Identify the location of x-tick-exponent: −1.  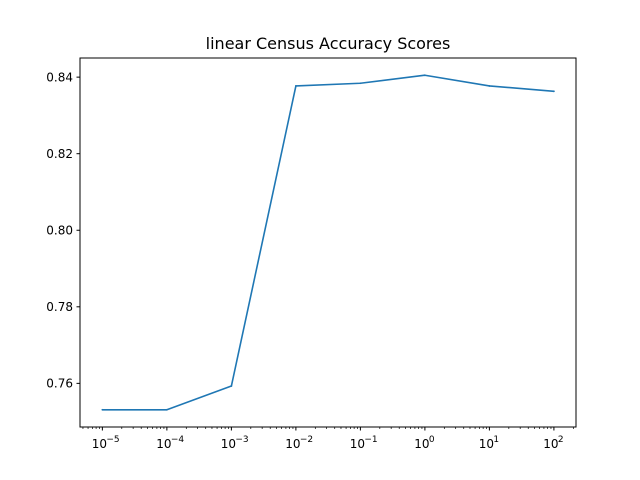
(370, 440).